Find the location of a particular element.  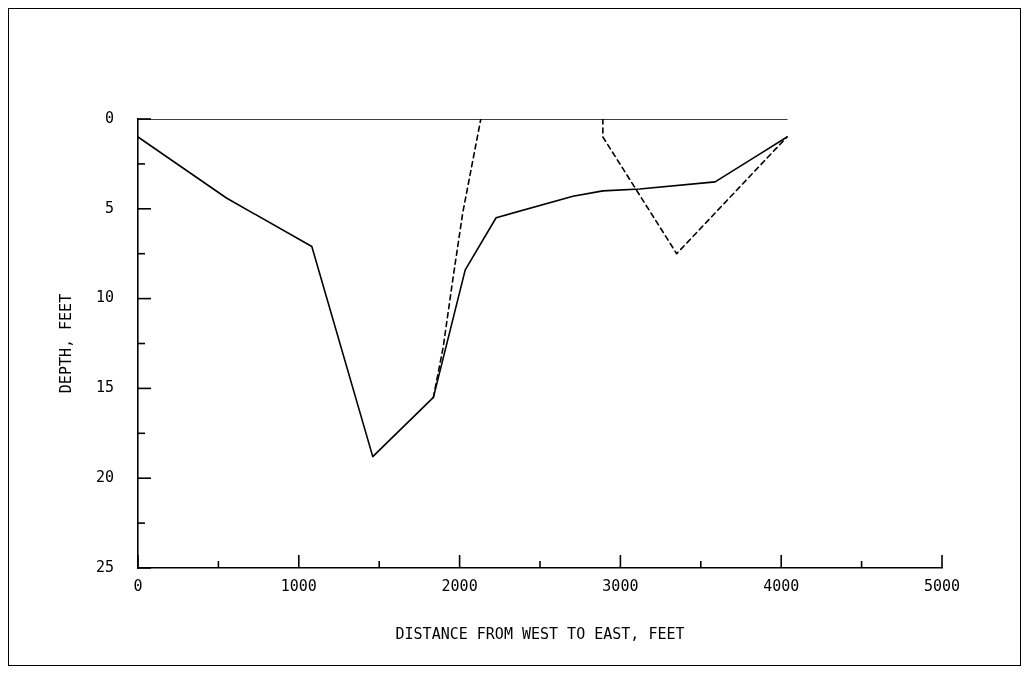

y-tick-label: 20 is located at coordinates (104, 477).